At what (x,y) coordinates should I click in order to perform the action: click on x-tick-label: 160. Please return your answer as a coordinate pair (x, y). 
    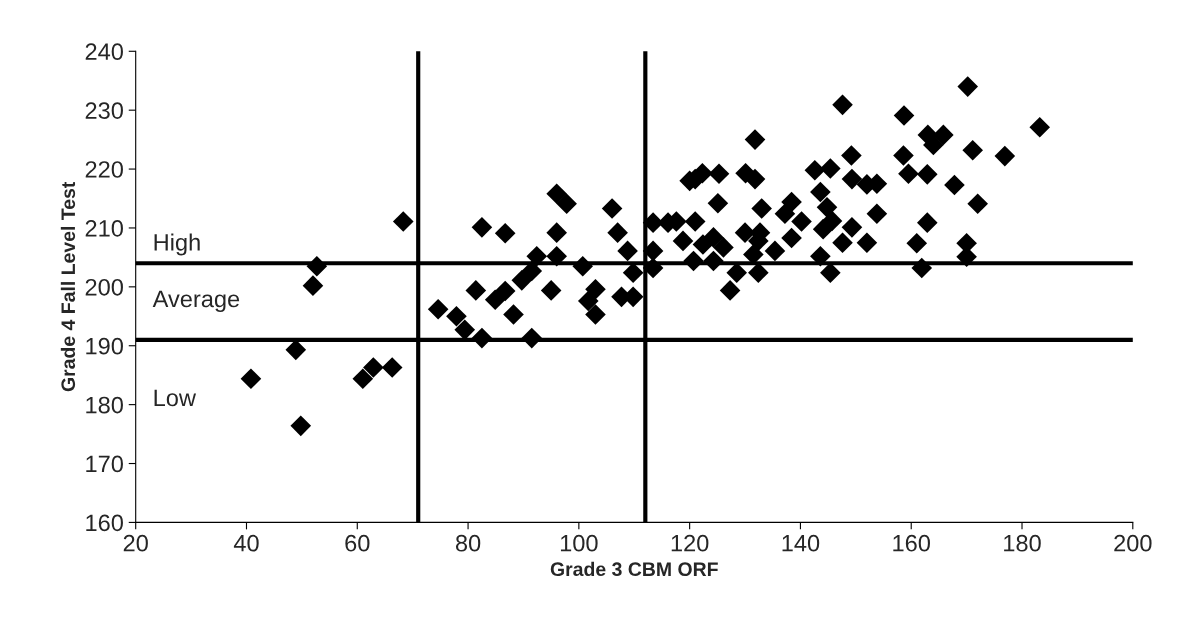
    Looking at the image, I should click on (911, 543).